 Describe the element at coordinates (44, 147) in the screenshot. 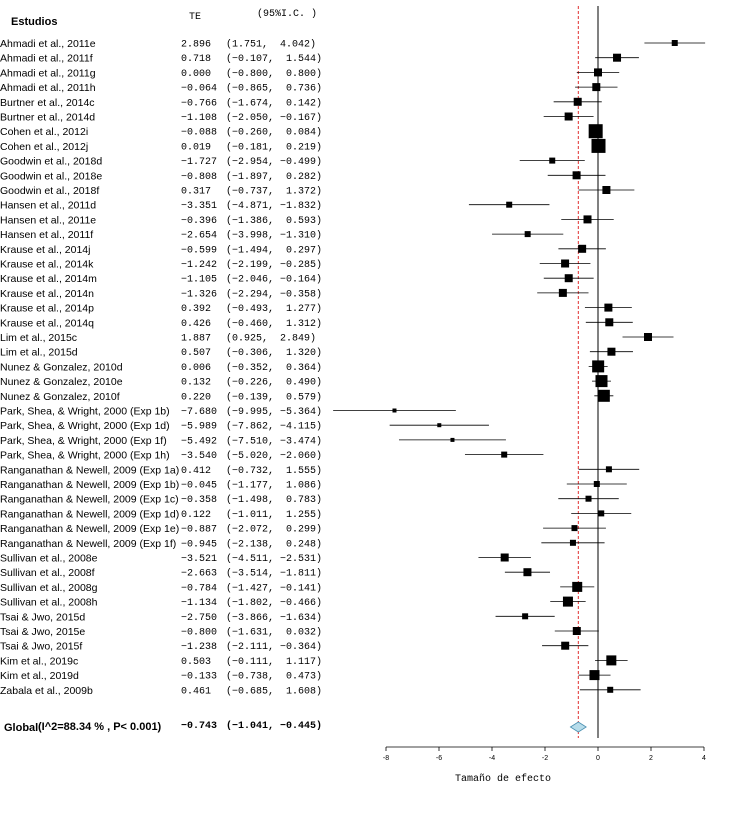

I see `study-label: Cohen et al., 2012j` at that location.